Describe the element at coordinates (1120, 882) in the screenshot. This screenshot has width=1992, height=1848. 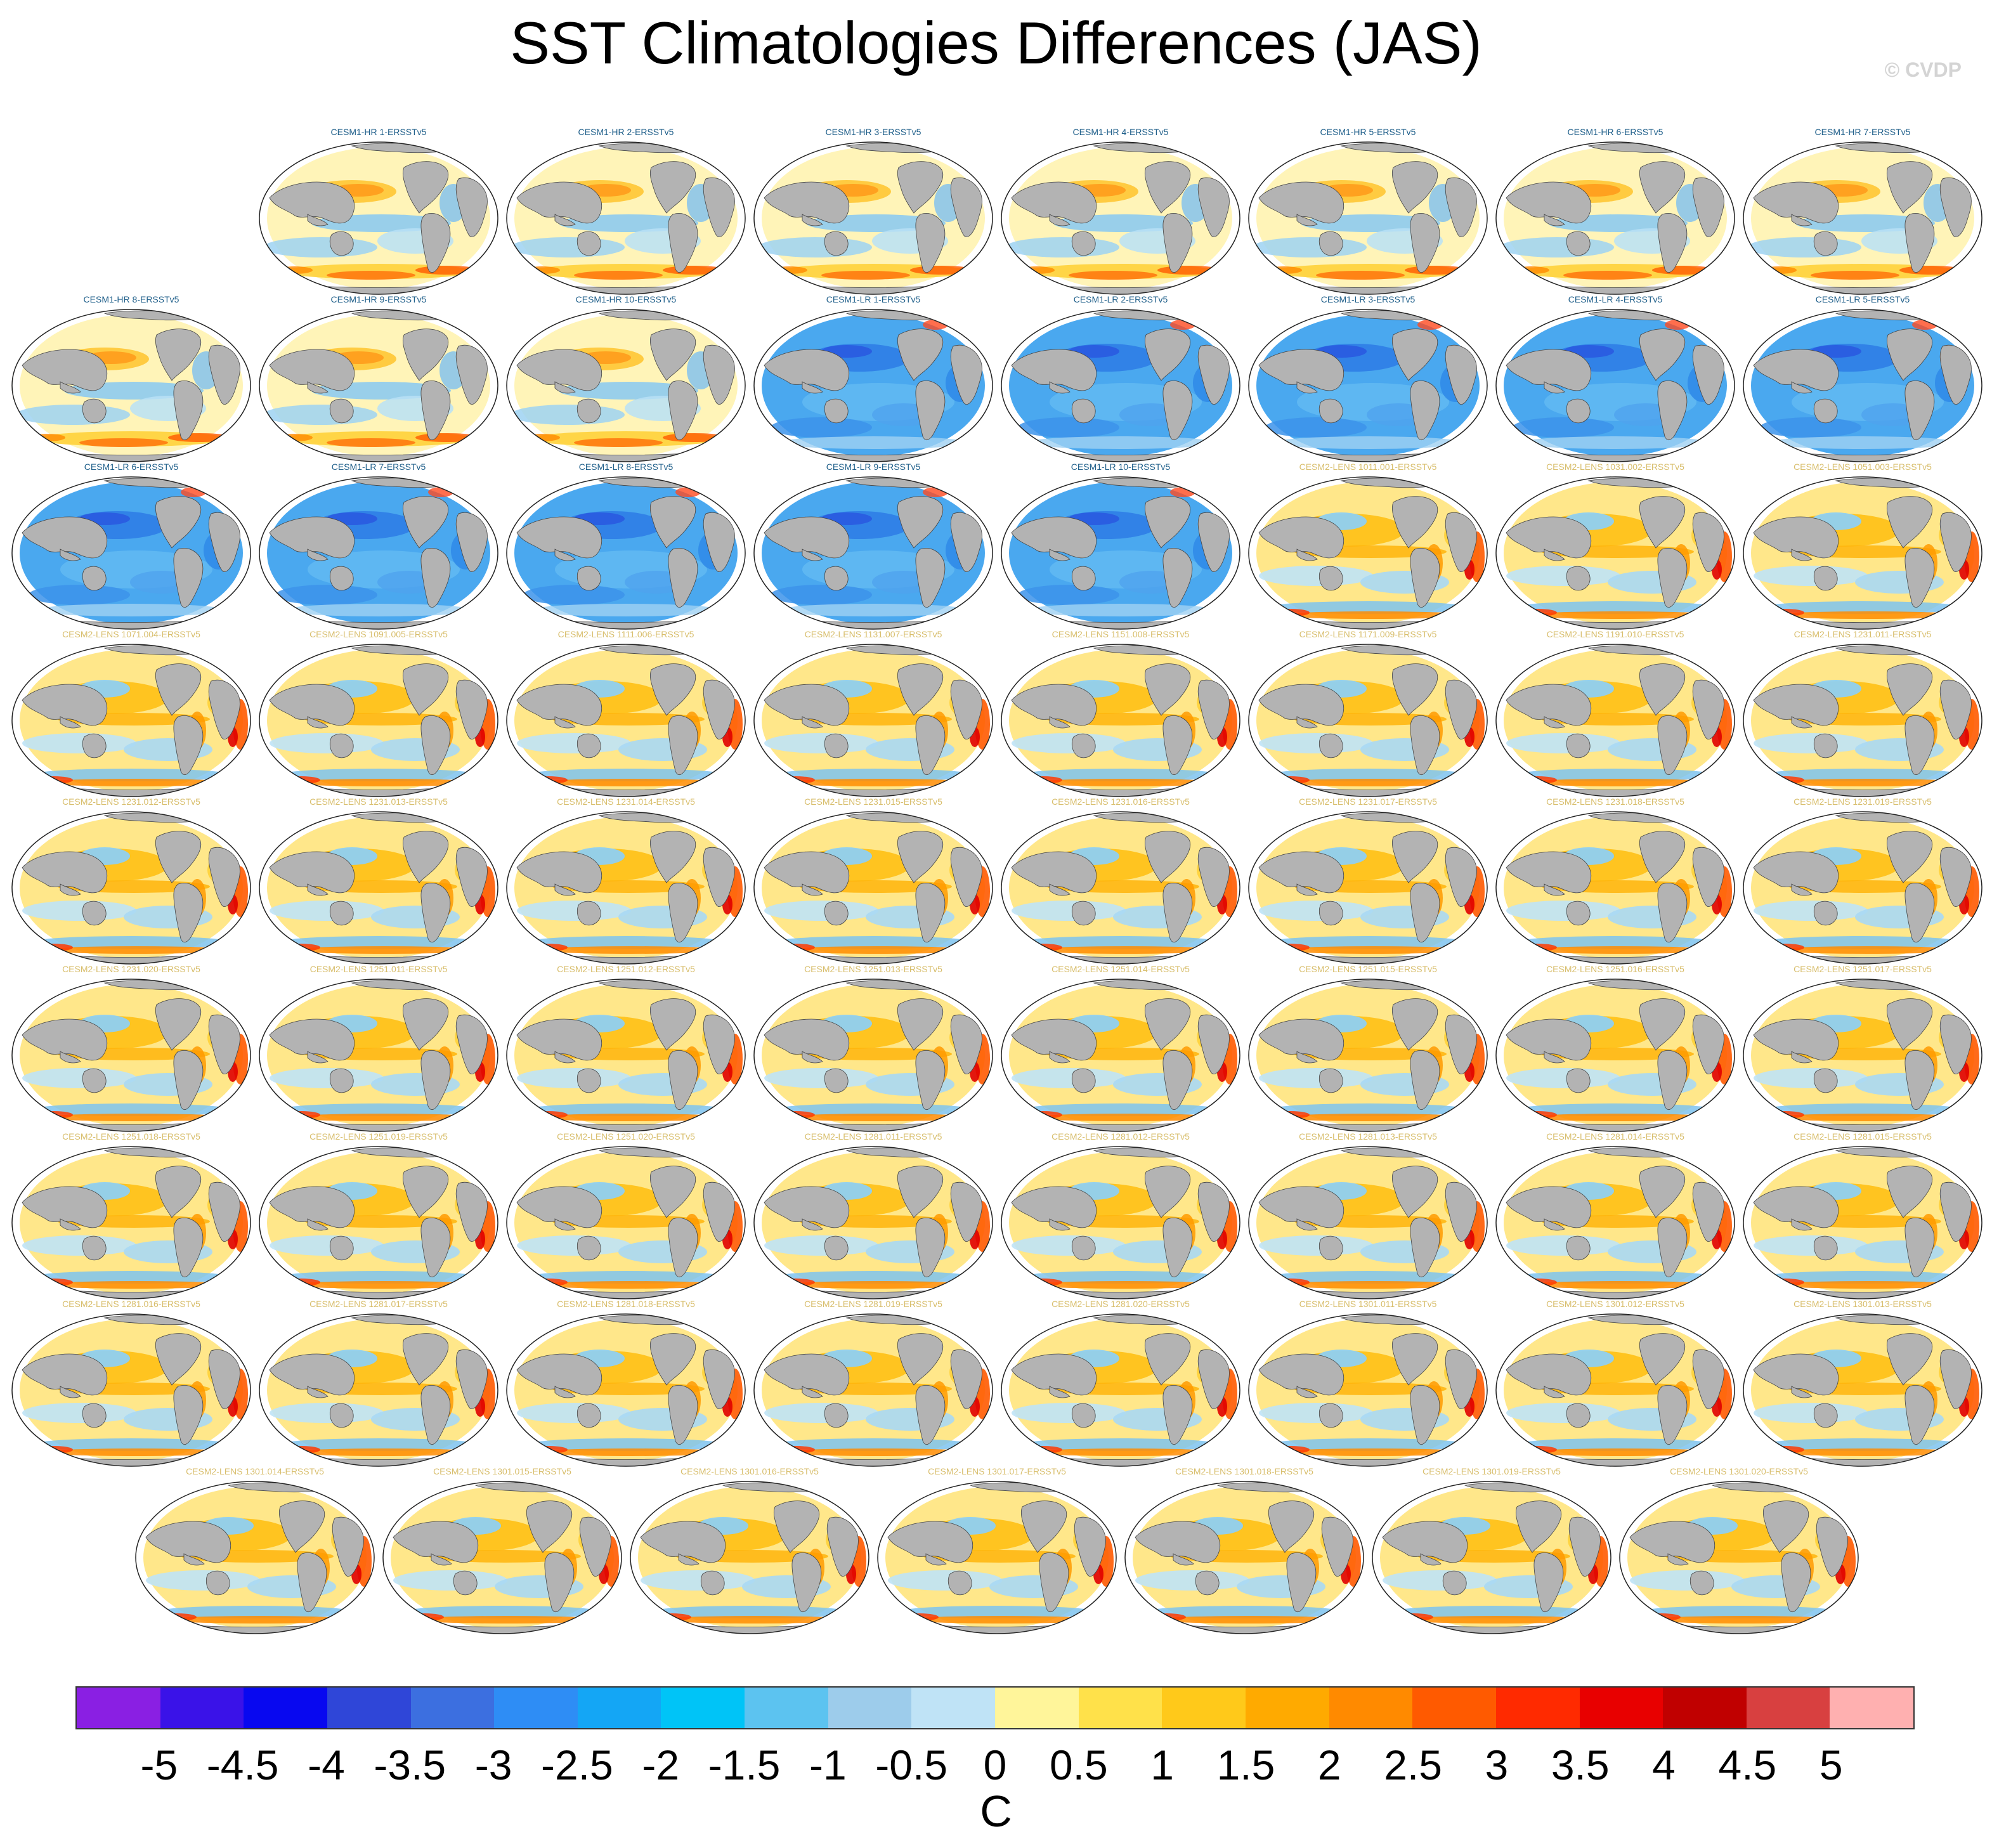
I see `map-panel: CESM2-LENS 1231.016-ERSSTv5` at that location.